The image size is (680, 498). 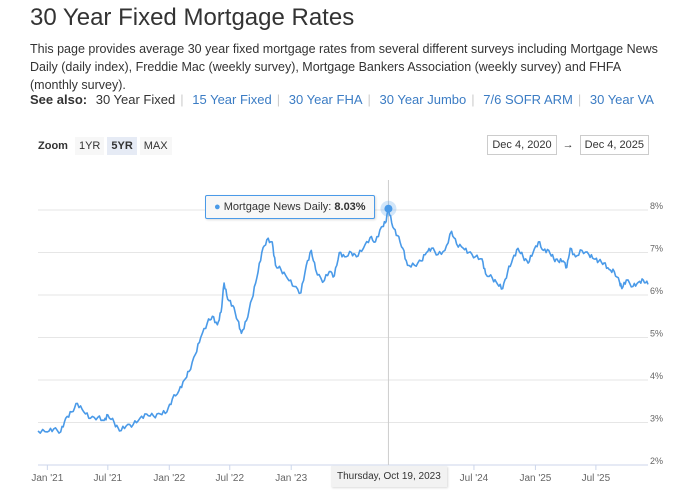 I want to click on y-tick-label: 4%, so click(x=656, y=376).